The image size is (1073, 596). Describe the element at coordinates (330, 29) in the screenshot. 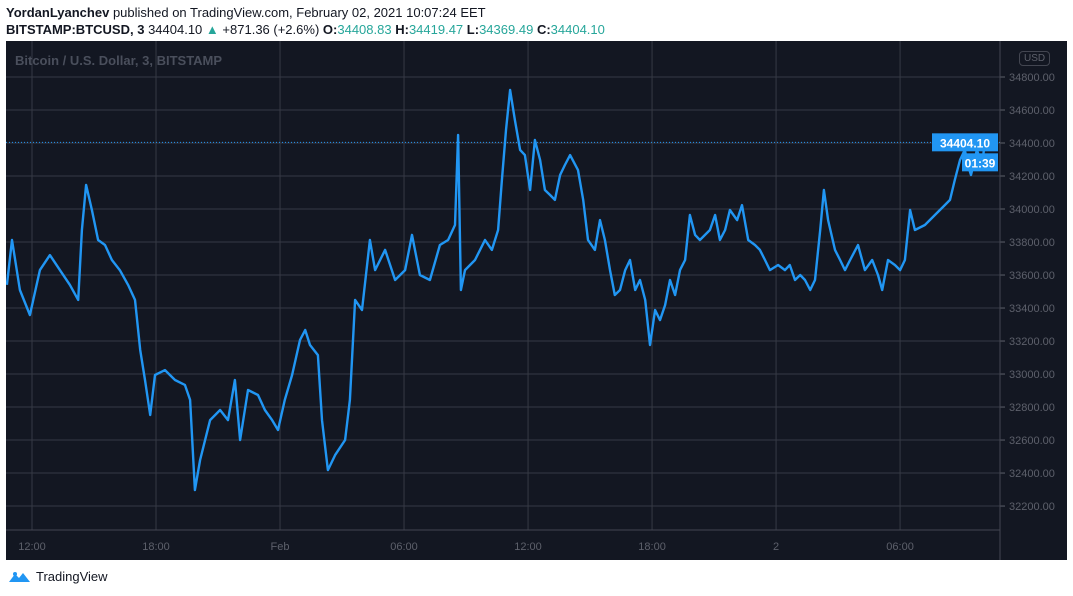

I see `open-label: O:` at that location.